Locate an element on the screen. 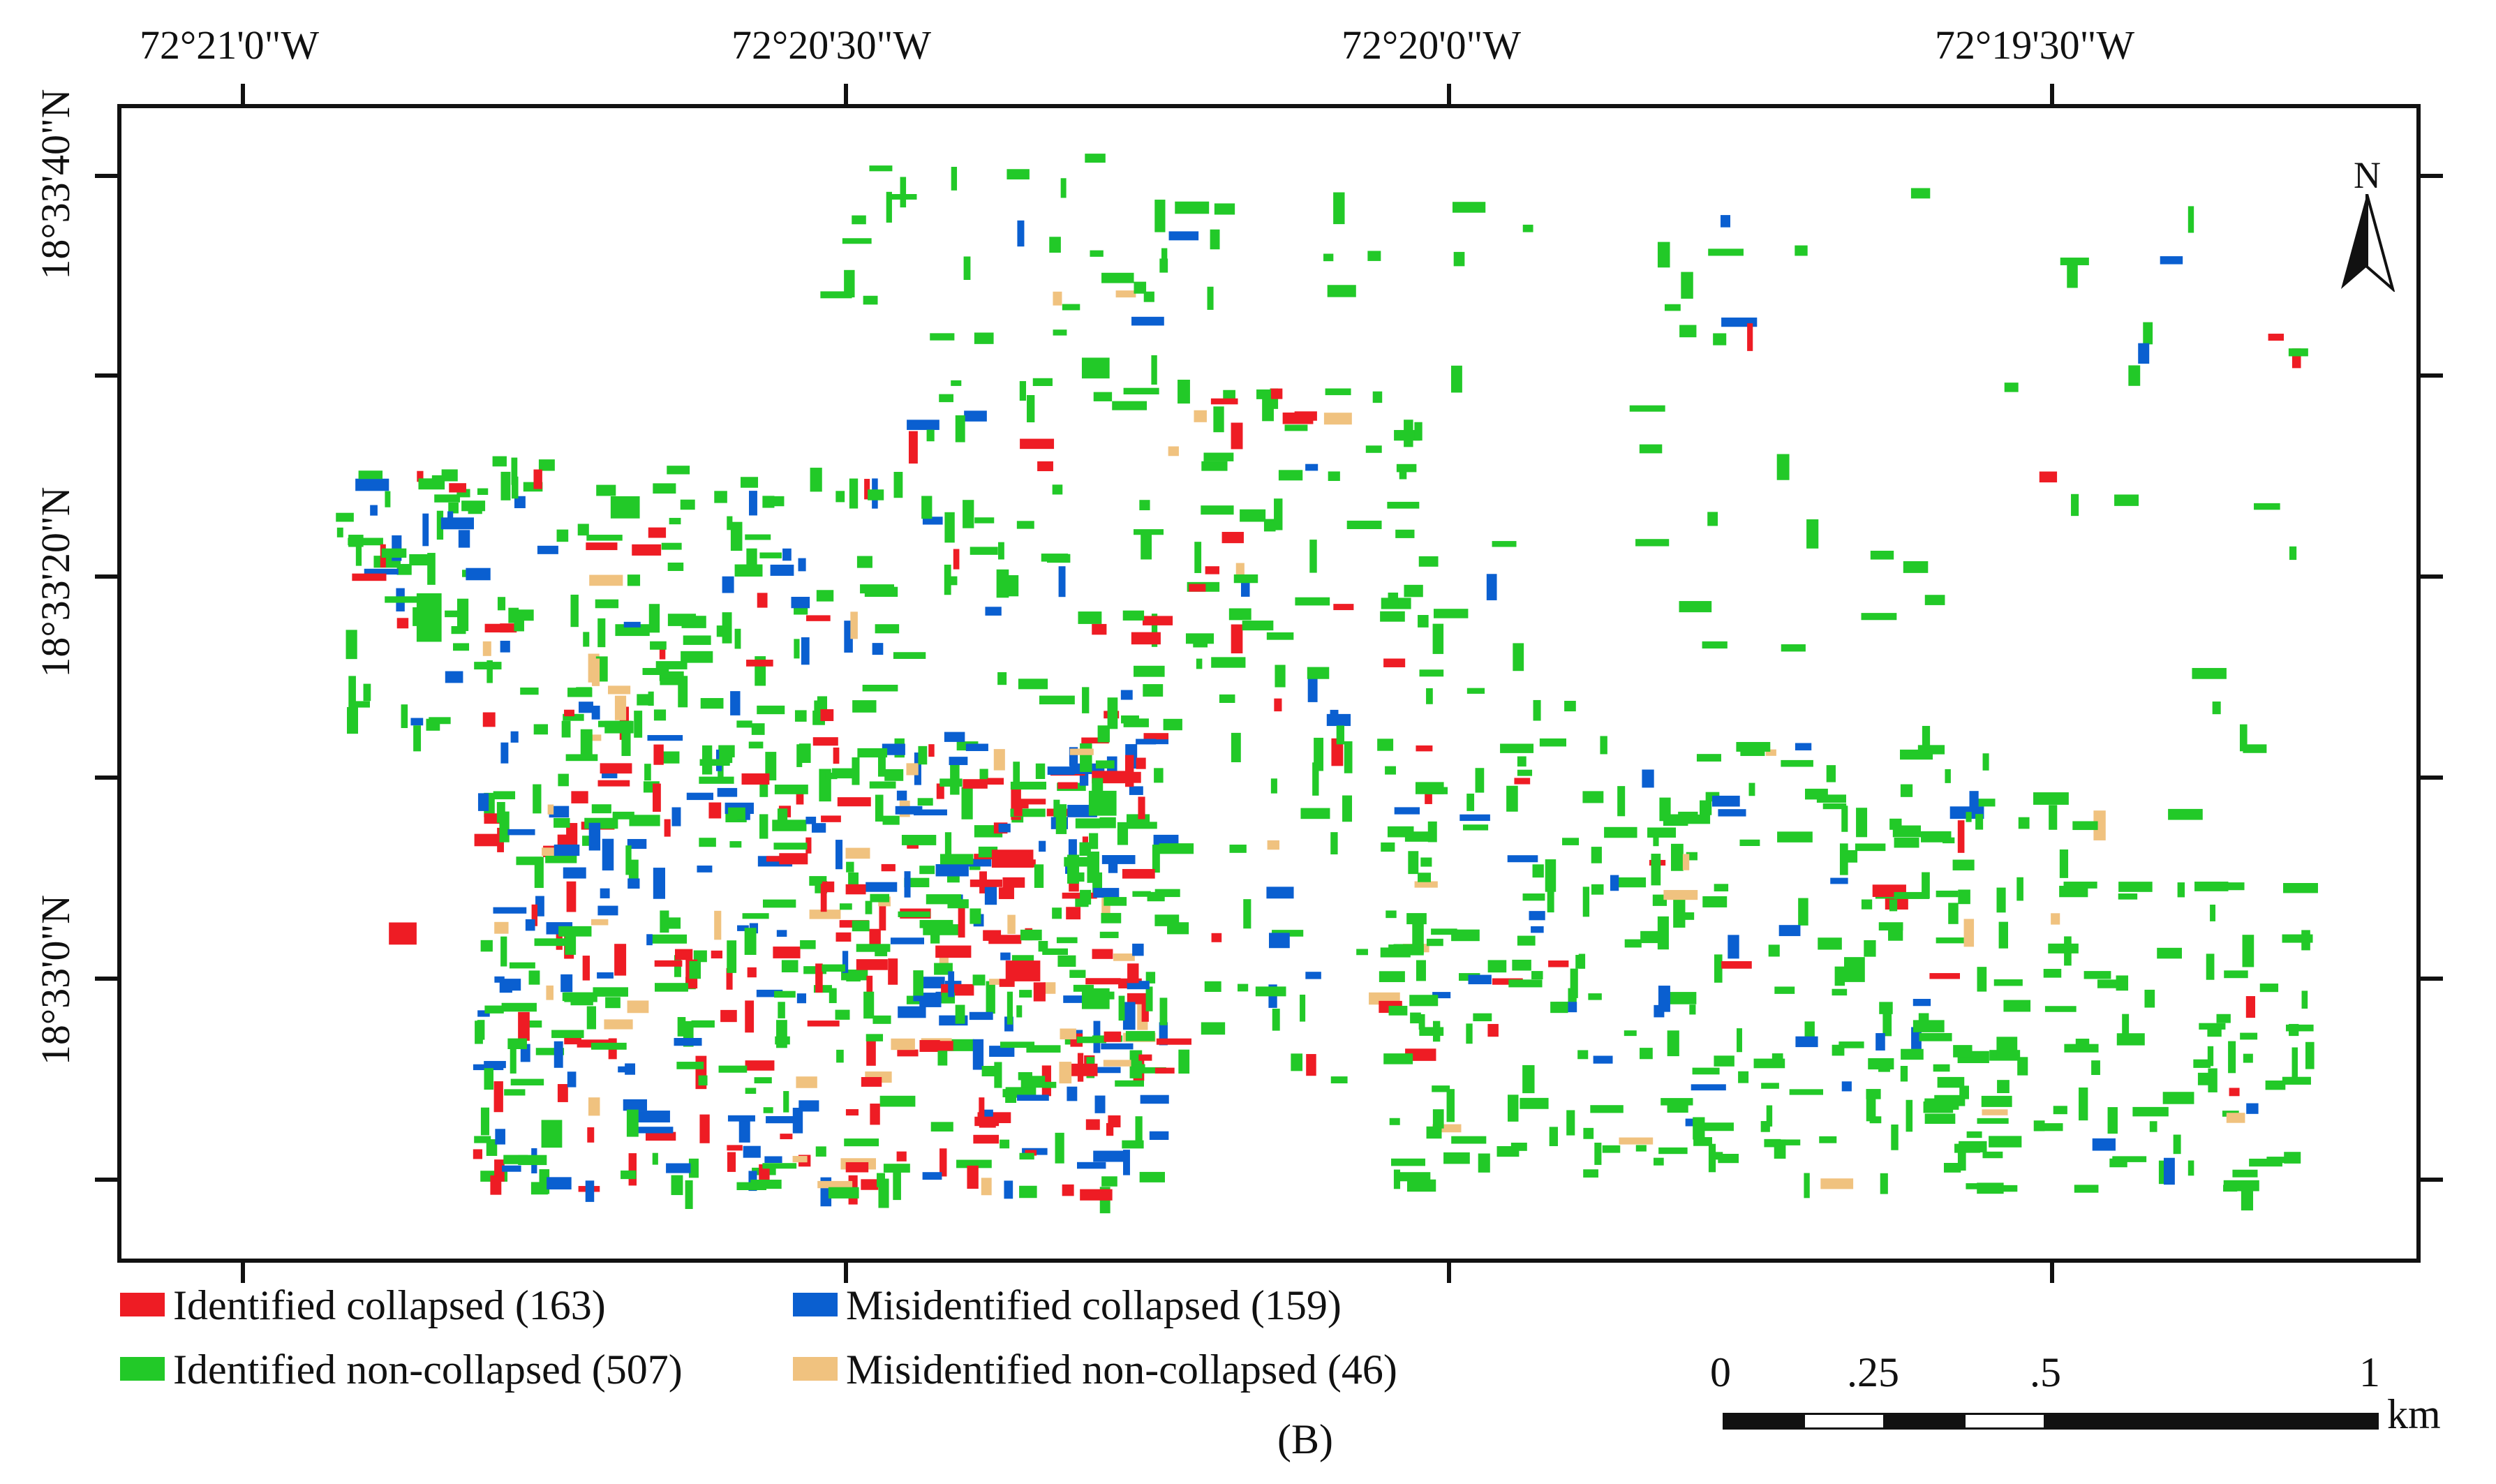  legend-swatch-identified-collapsed is located at coordinates (142, 1304).